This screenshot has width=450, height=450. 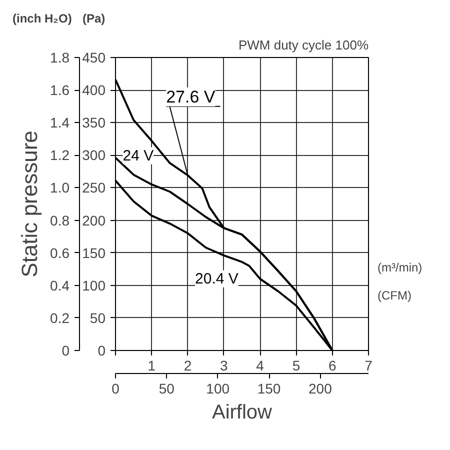 What do you see at coordinates (60, 155) in the screenshot?
I see `y2-tick-label: 1.2` at bounding box center [60, 155].